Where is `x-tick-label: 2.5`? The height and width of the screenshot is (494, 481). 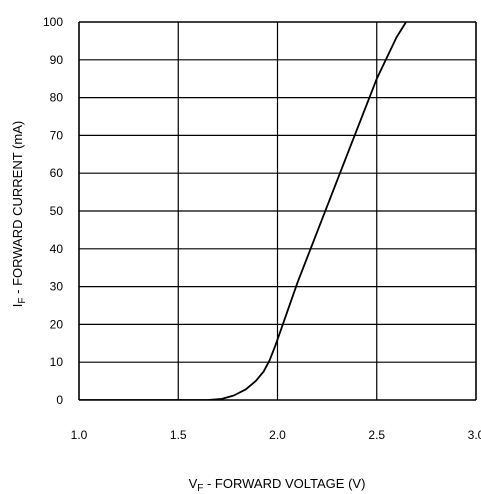 x-tick-label: 2.5 is located at coordinates (376, 435).